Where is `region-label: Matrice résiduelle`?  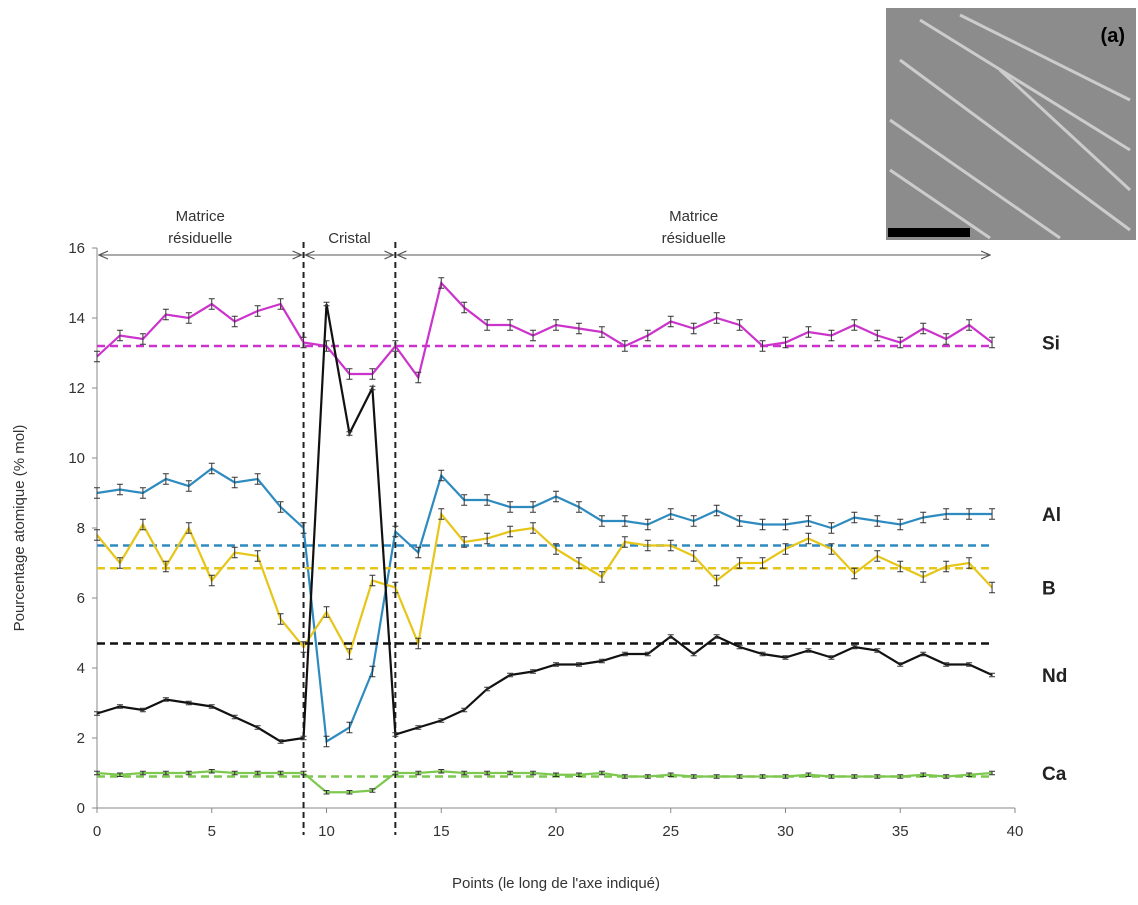
region-label: Matrice résiduelle is located at coordinates (200, 227).